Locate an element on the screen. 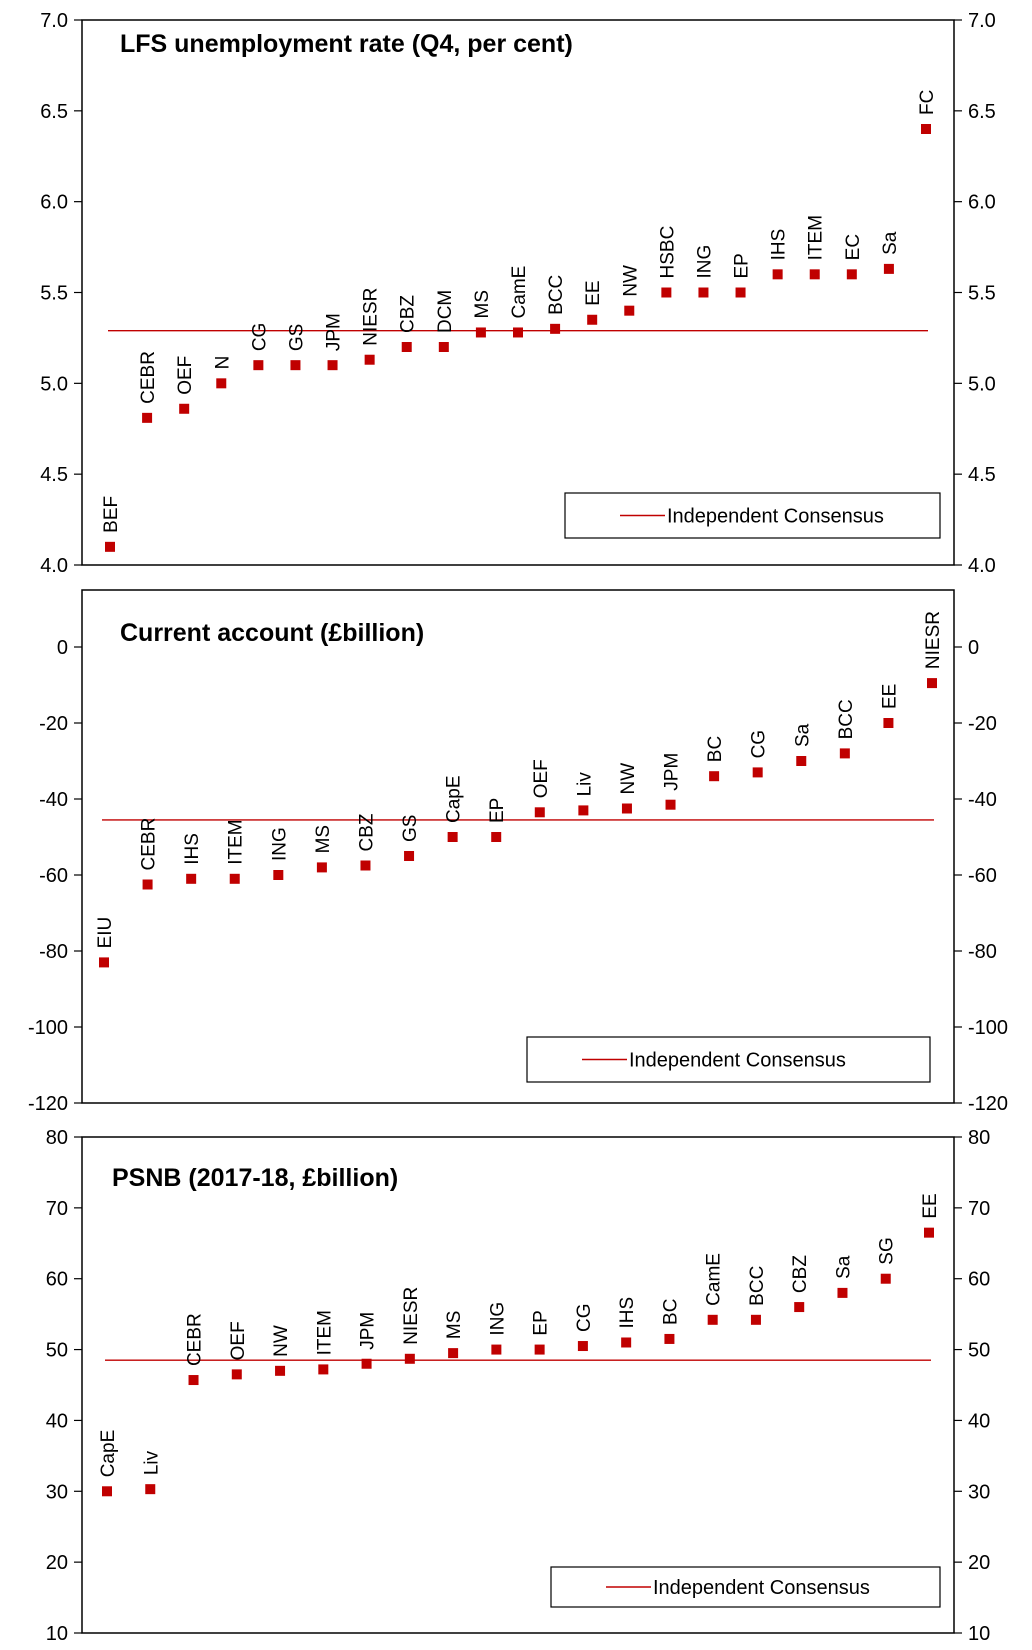  y-tick-label-left: 80 is located at coordinates (57, 1138).